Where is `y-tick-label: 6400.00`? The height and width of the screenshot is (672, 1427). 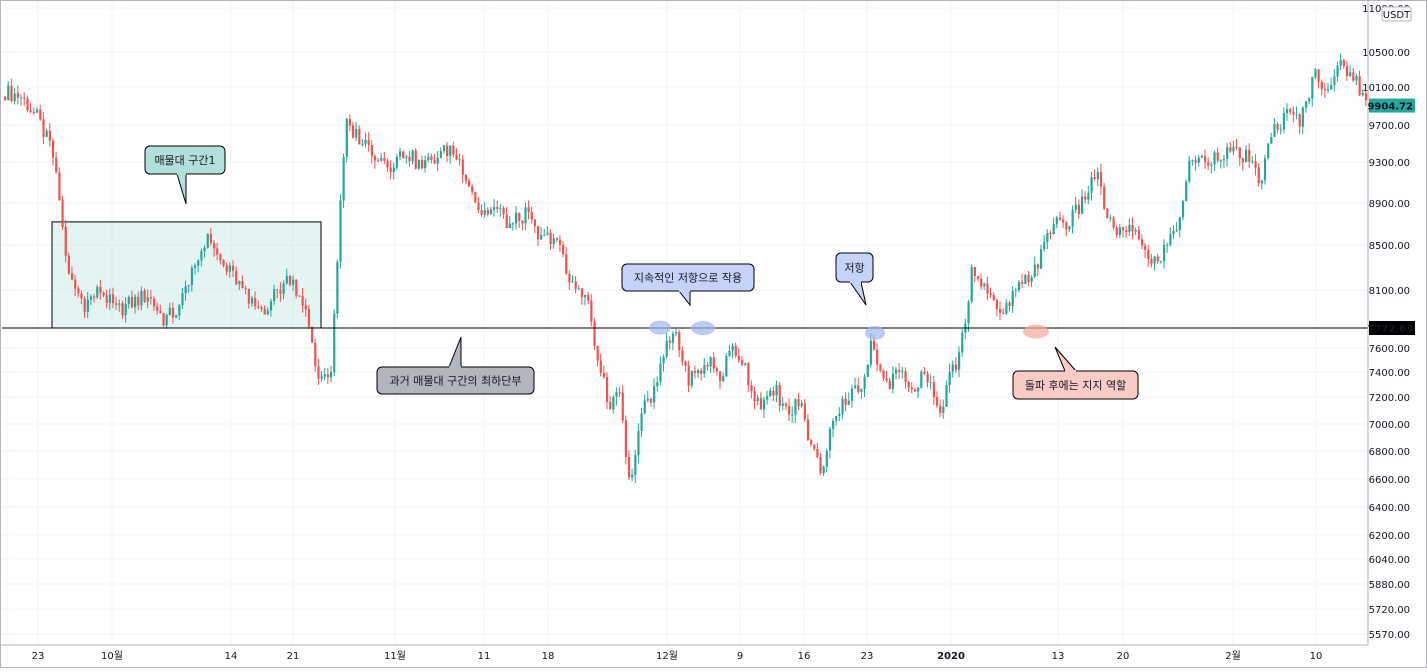 y-tick-label: 6400.00 is located at coordinates (1389, 508).